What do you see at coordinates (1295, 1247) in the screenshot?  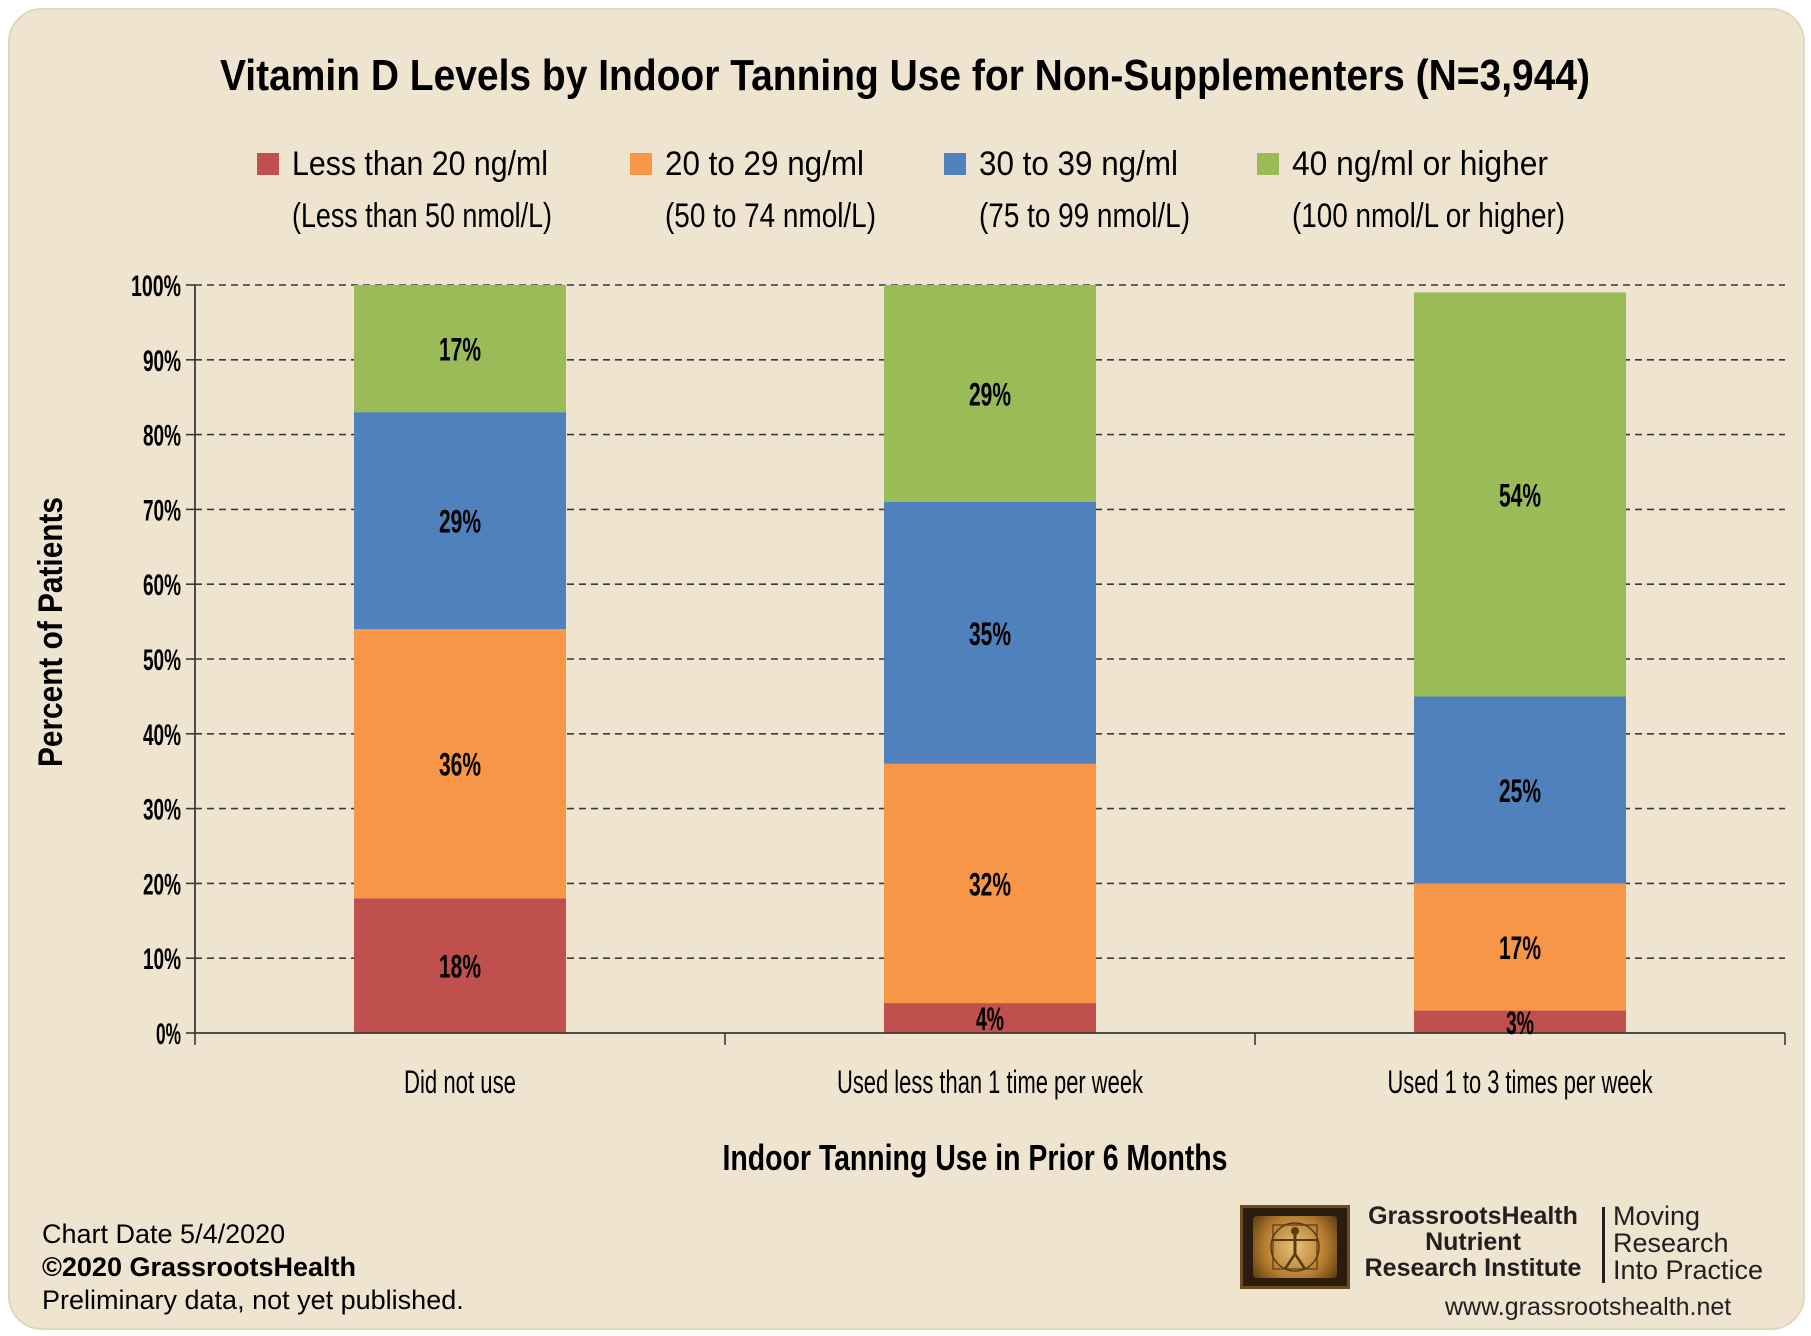 I see `vitruvian-logo-icon` at bounding box center [1295, 1247].